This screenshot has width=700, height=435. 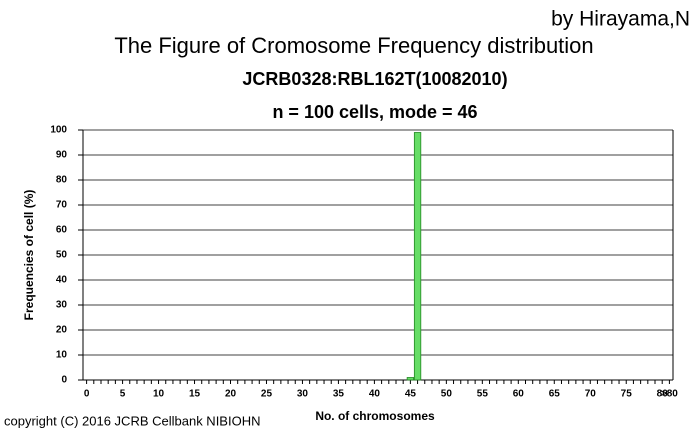 I want to click on x-tick-label: 35, so click(x=339, y=394).